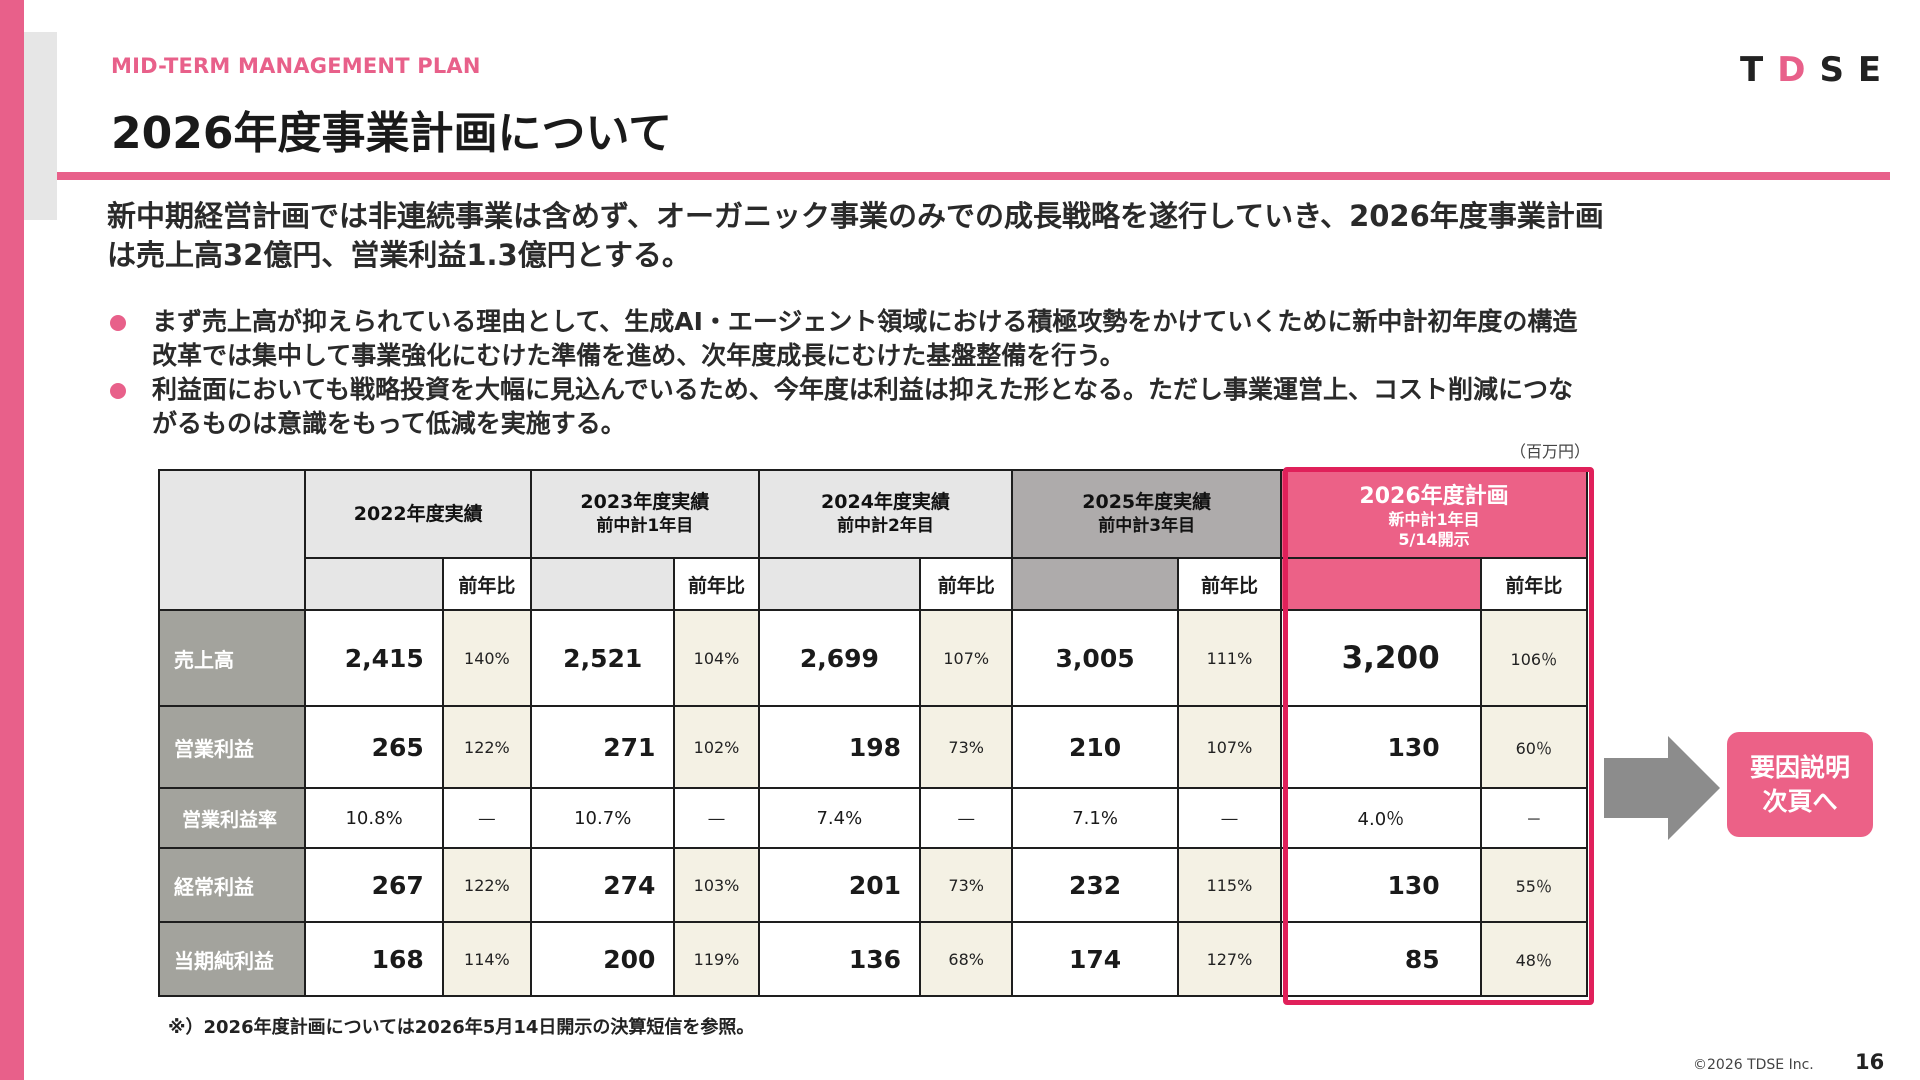 The width and height of the screenshot is (1920, 1080). I want to click on value-cell: 265, so click(374, 747).